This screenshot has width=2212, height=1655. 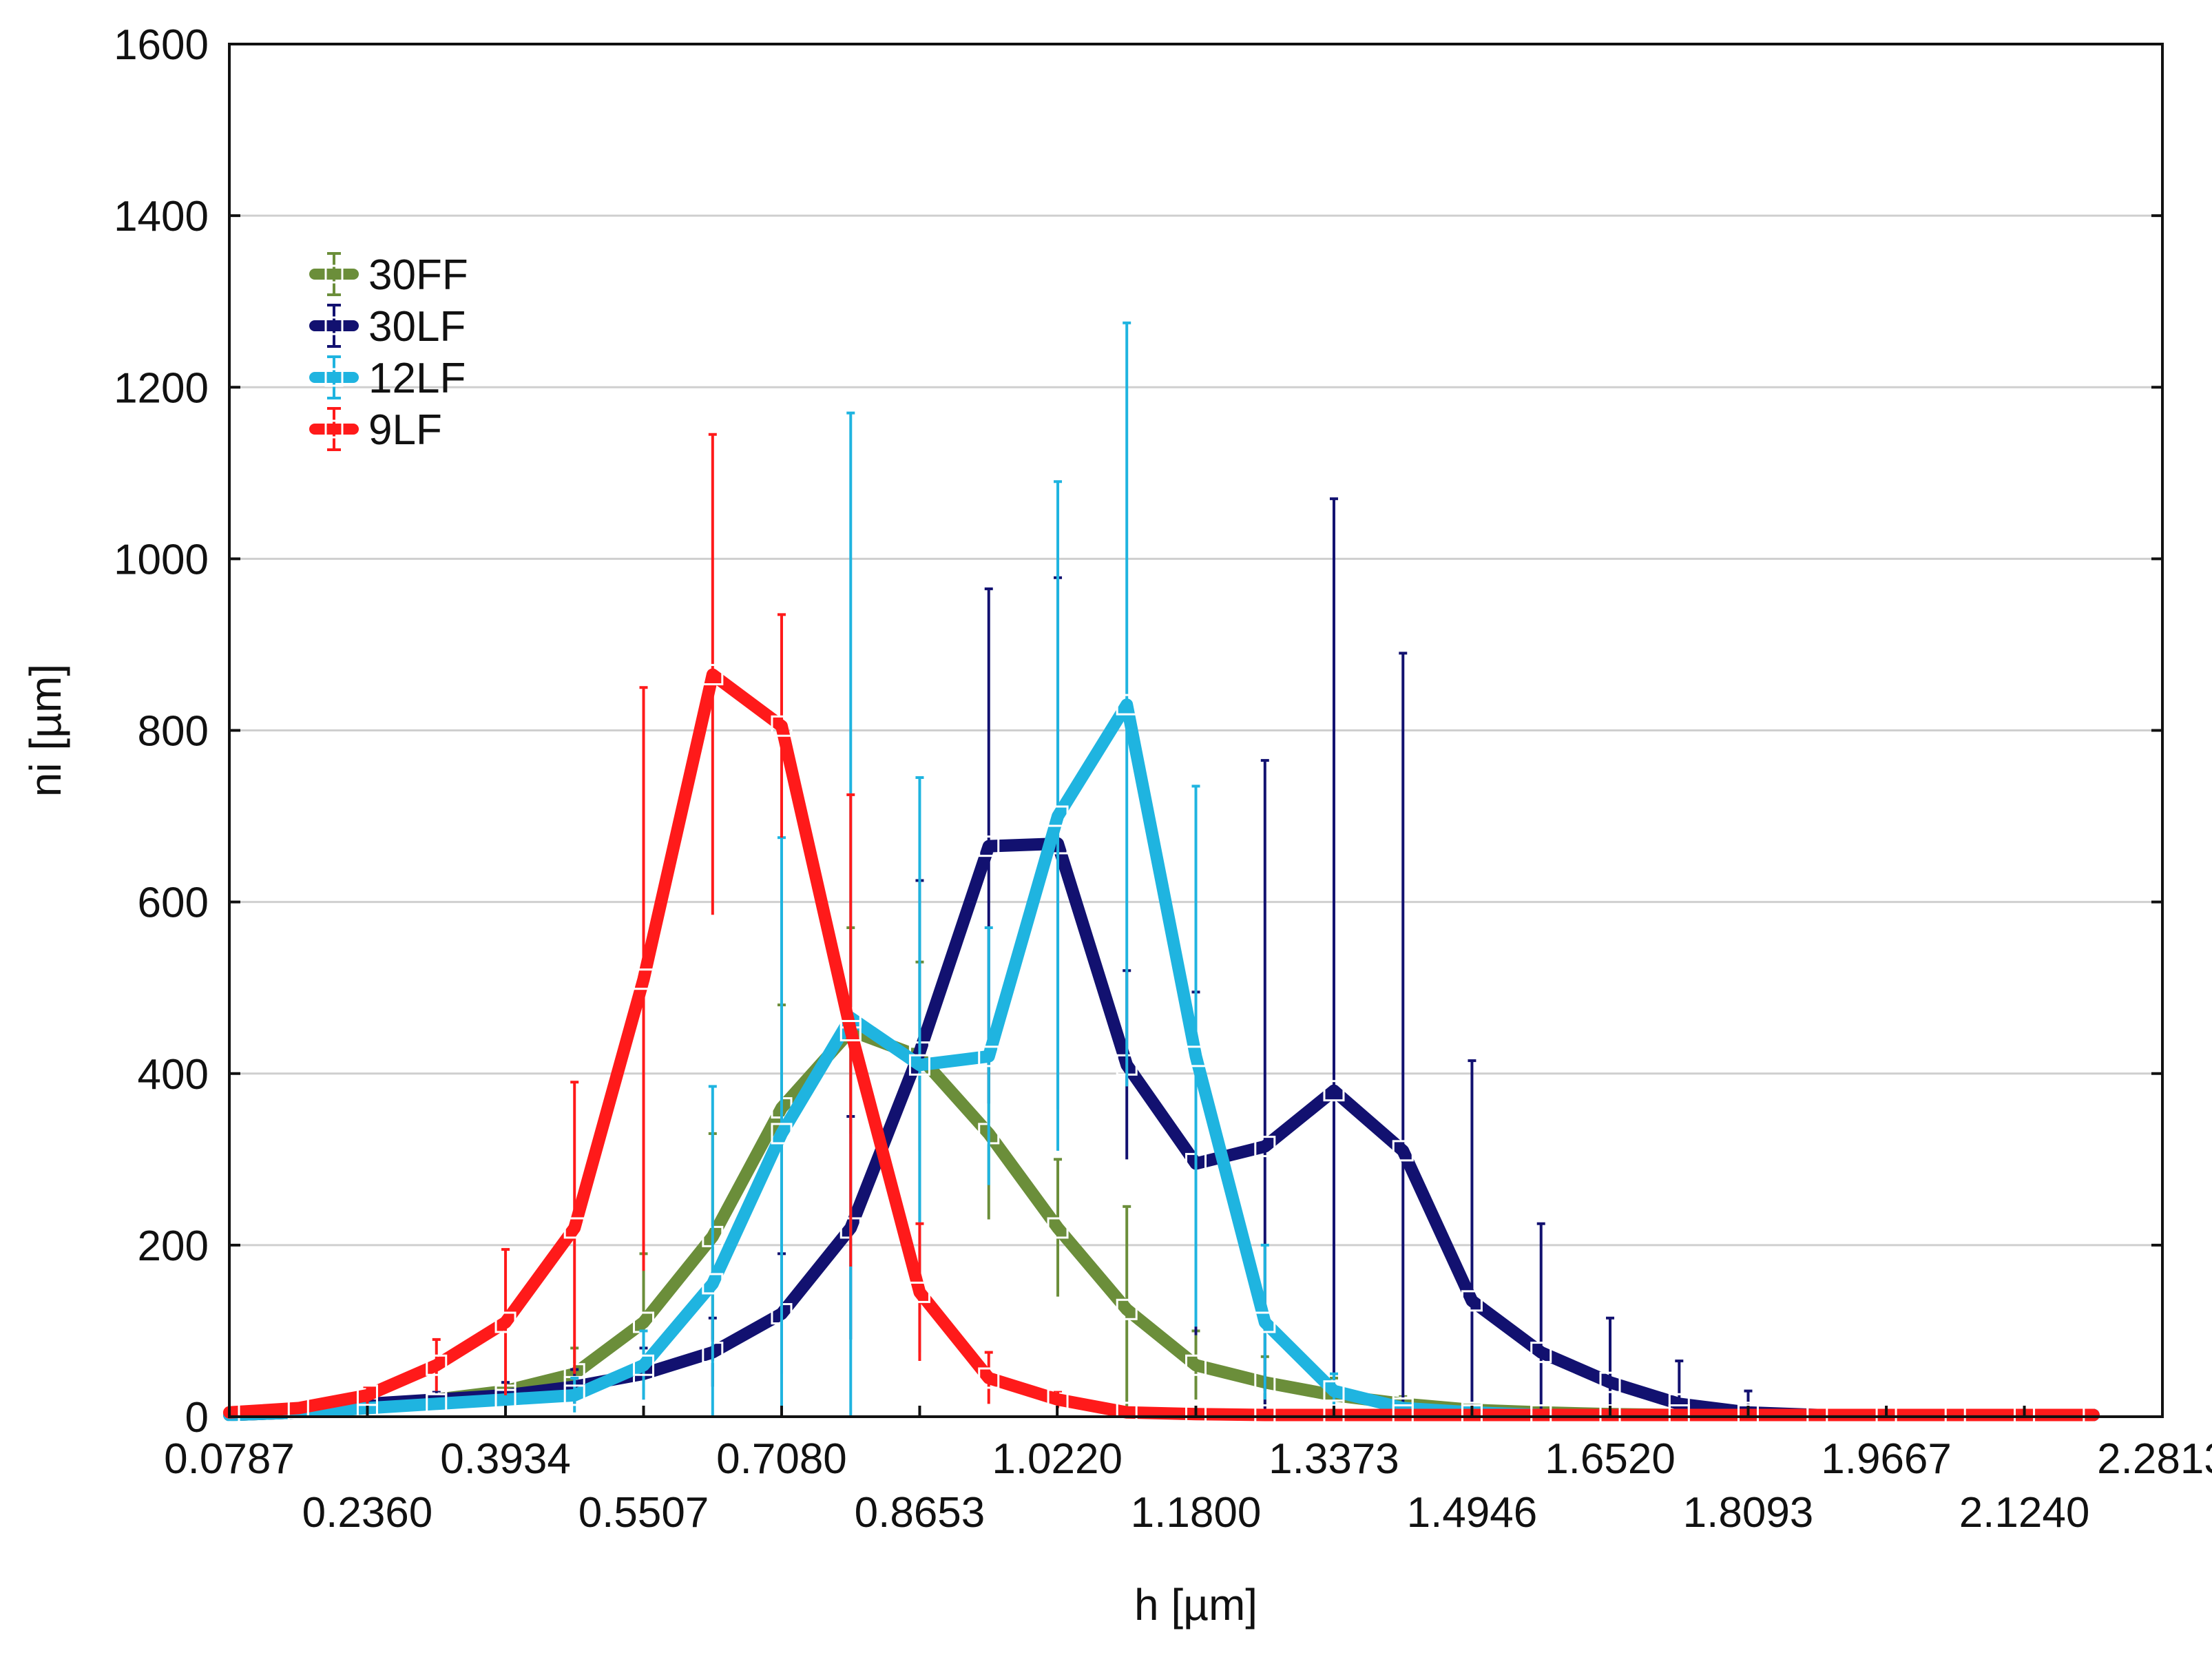 What do you see at coordinates (161, 45) in the screenshot?
I see `y-tick-label: 1600` at bounding box center [161, 45].